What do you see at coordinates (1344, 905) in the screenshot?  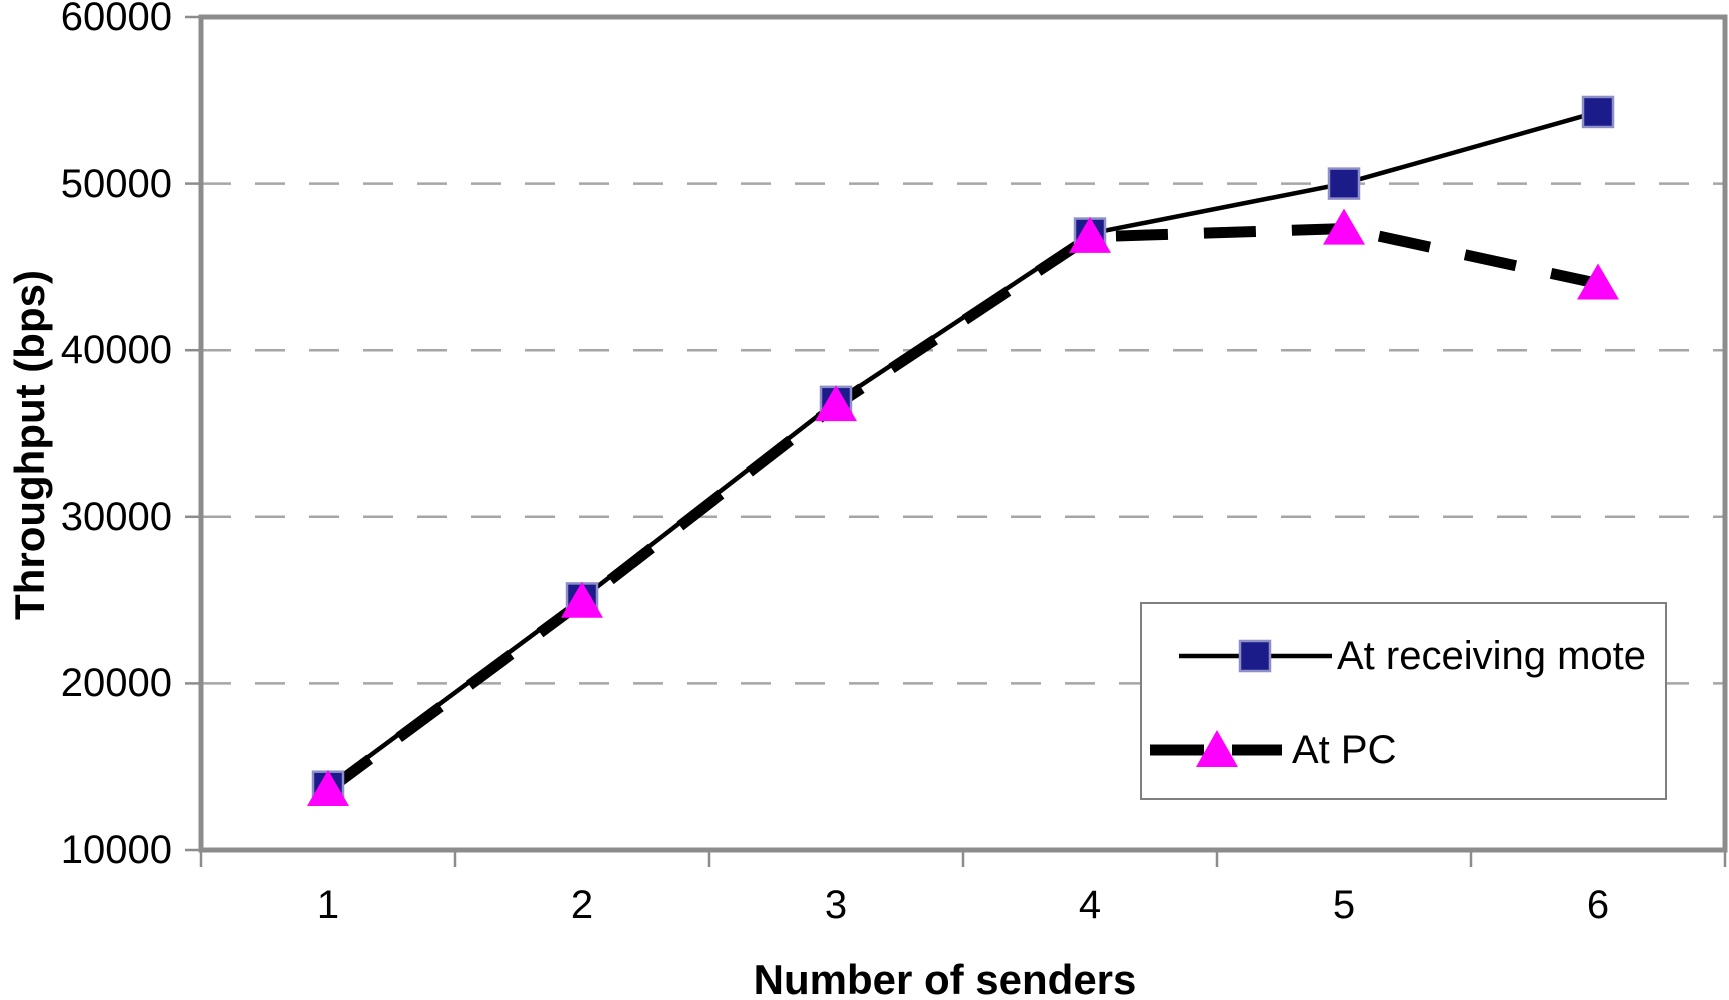 I see `x-tick-label-5: 5` at bounding box center [1344, 905].